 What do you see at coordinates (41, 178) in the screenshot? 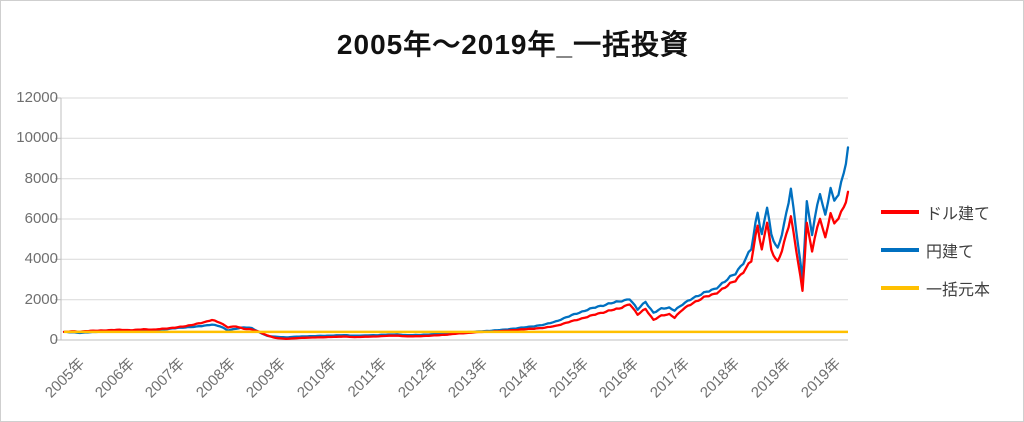
I see `y-axis-label: 8000` at bounding box center [41, 178].